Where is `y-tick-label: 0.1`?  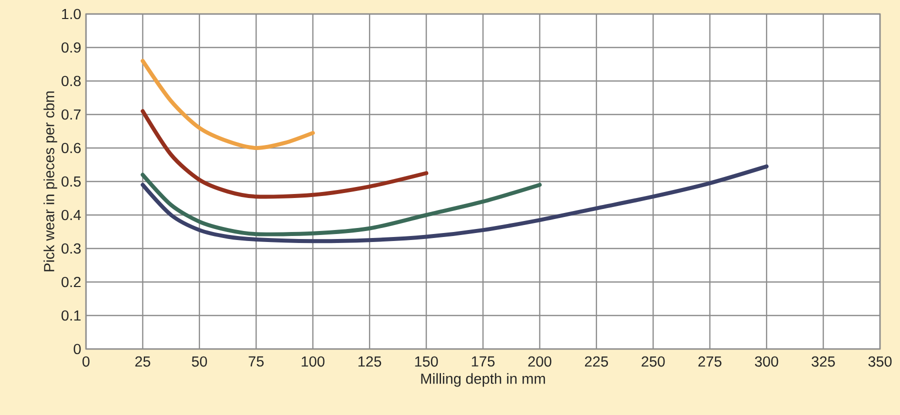
y-tick-label: 0.1 is located at coordinates (71, 315).